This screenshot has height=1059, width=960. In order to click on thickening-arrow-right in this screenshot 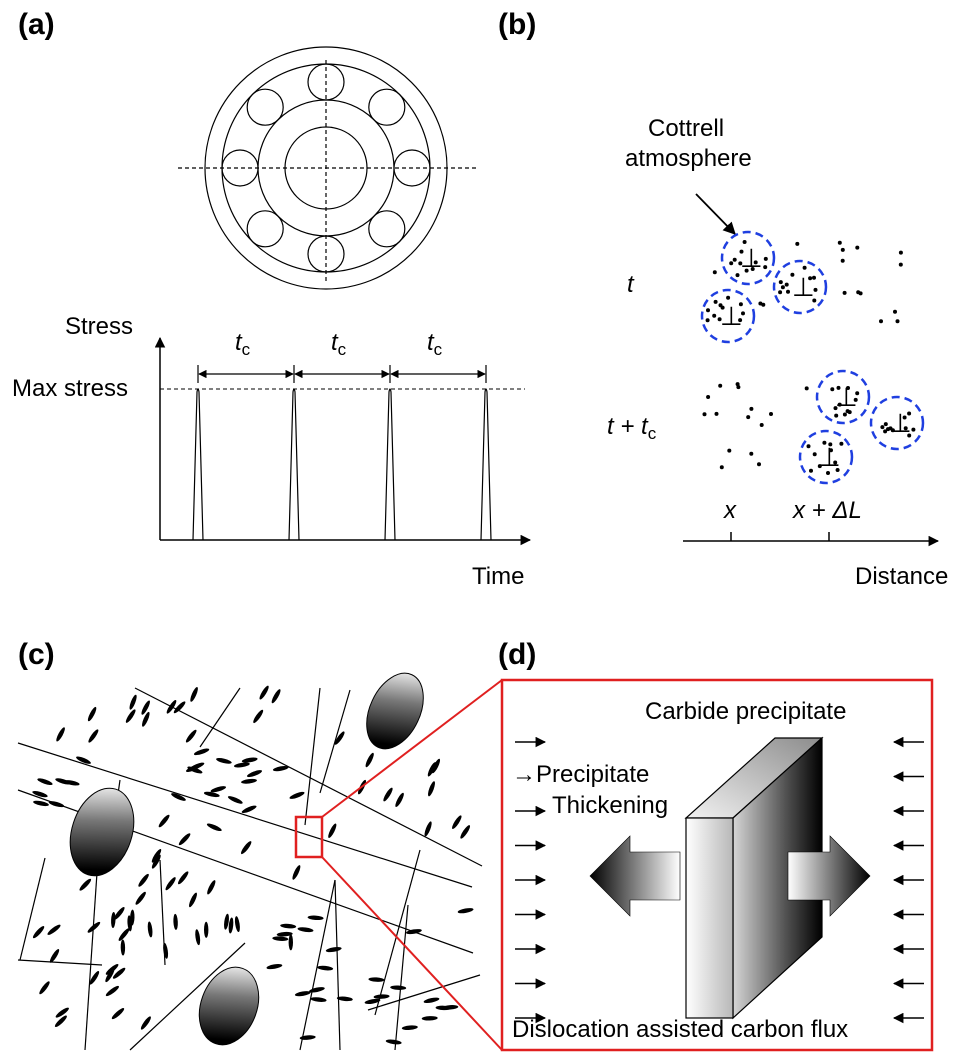, I will do `click(829, 876)`.